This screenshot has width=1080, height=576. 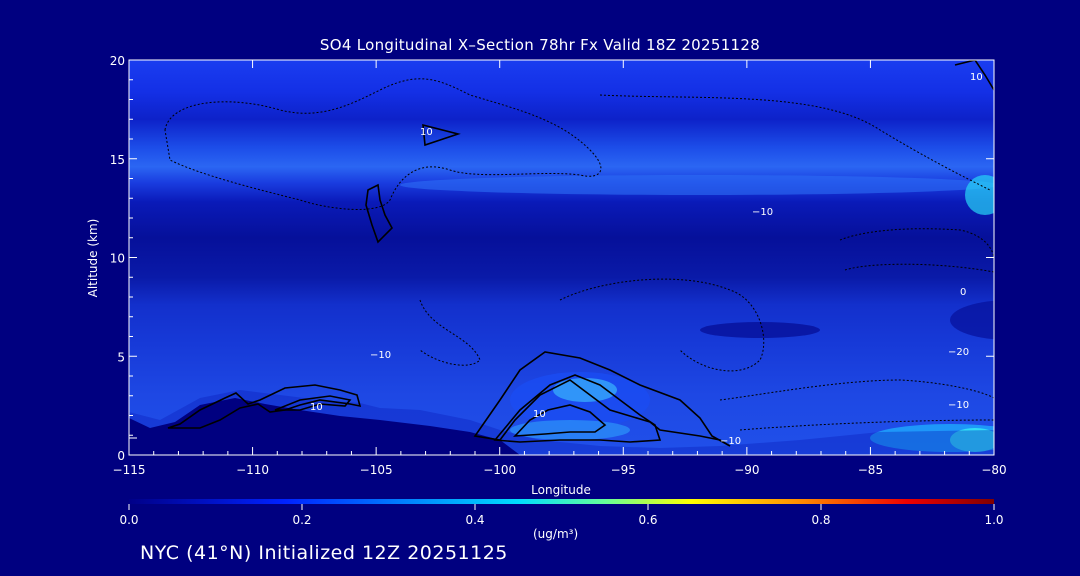 I want to click on x-tick-label: −90, so click(x=746, y=470).